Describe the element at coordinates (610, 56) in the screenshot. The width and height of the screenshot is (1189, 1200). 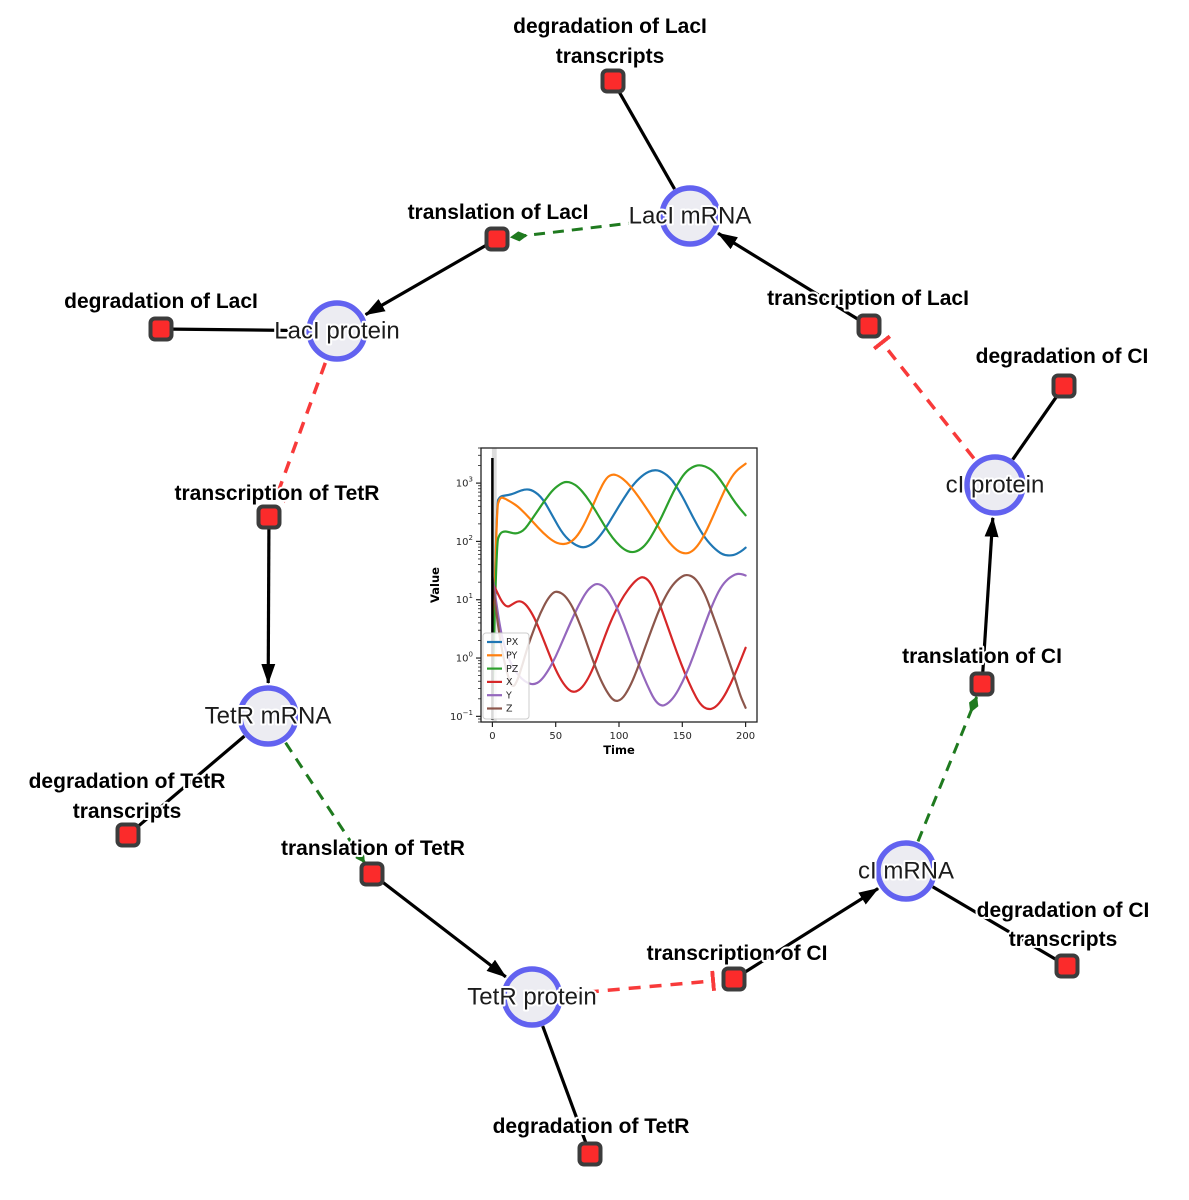
I see `reaction-label-deg_laci_tx-line2: transcripts` at that location.